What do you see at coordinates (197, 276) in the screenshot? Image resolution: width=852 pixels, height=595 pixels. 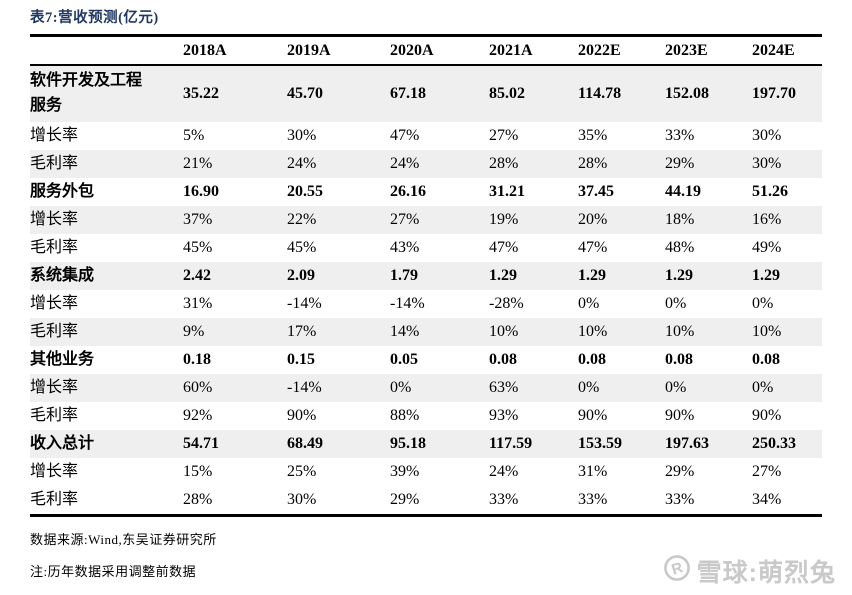 I see `cell-value: 2.42` at bounding box center [197, 276].